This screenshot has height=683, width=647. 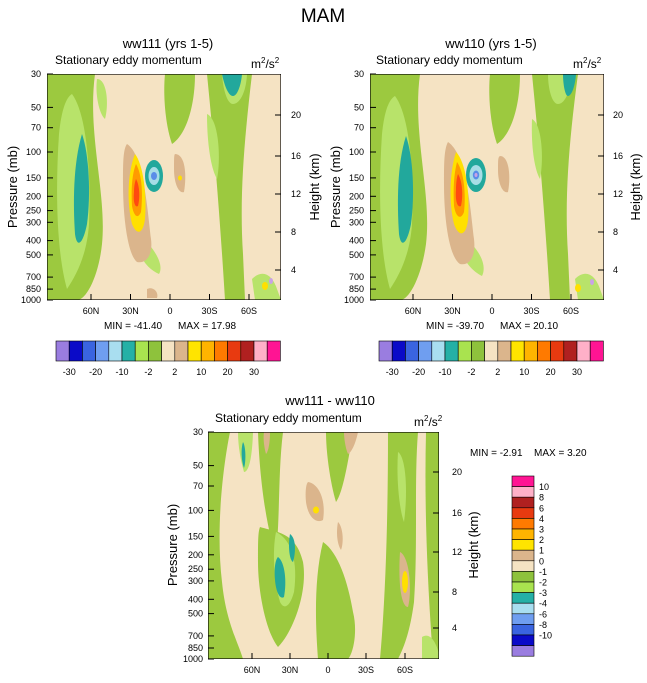 I want to click on x-tick-label: 60N, so click(x=413, y=311).